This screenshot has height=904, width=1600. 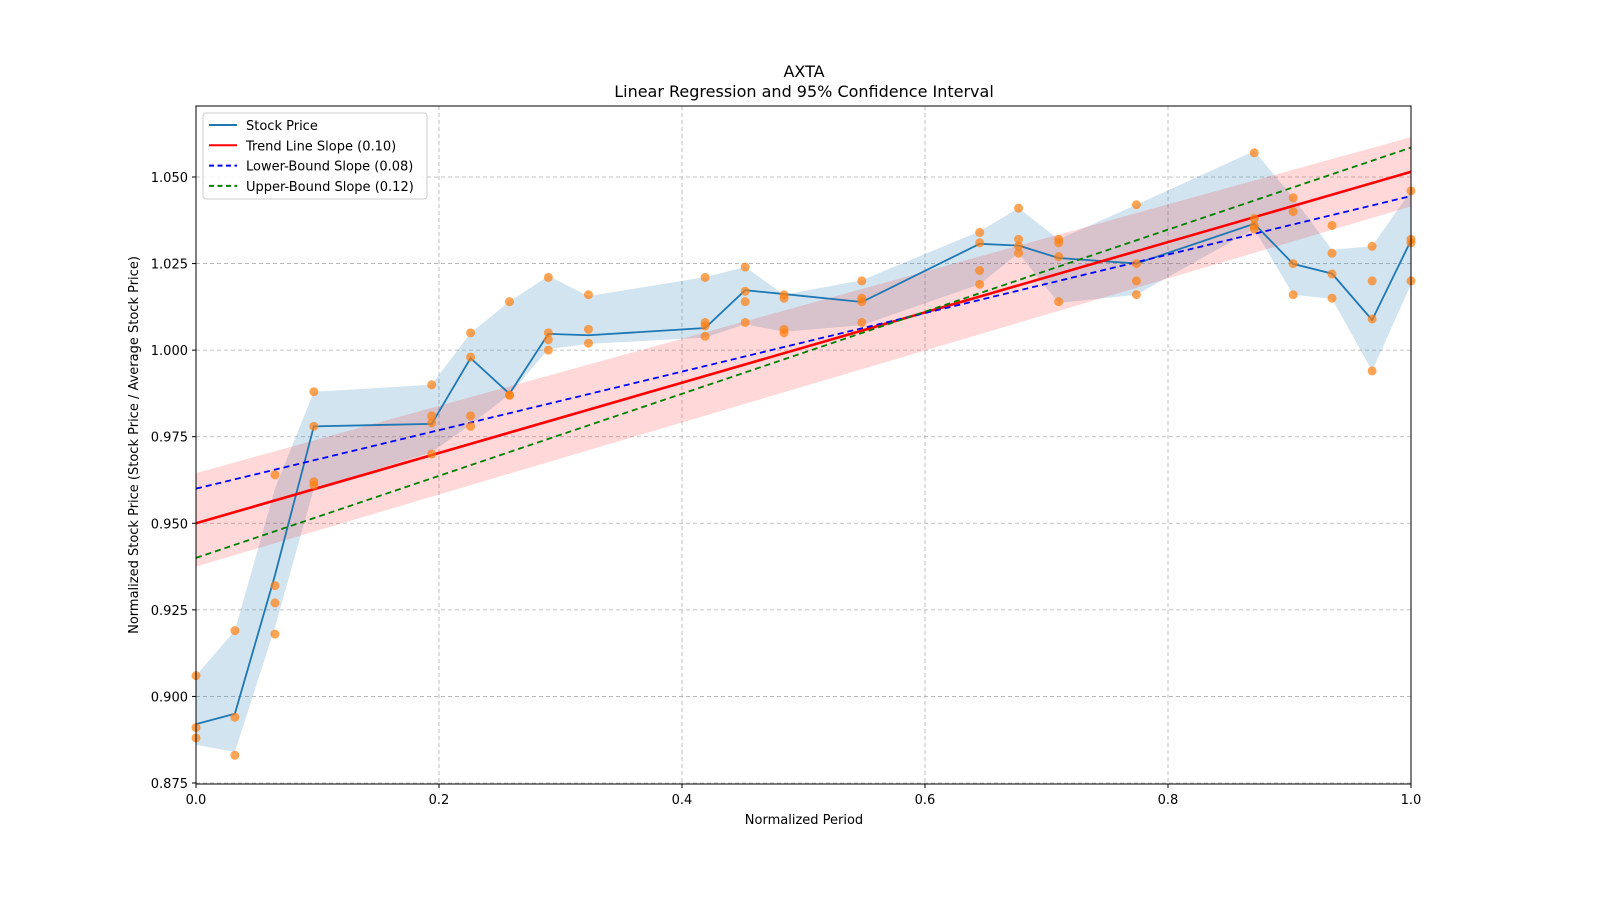 What do you see at coordinates (1168, 800) in the screenshot?
I see `x-tick-label: 0.8` at bounding box center [1168, 800].